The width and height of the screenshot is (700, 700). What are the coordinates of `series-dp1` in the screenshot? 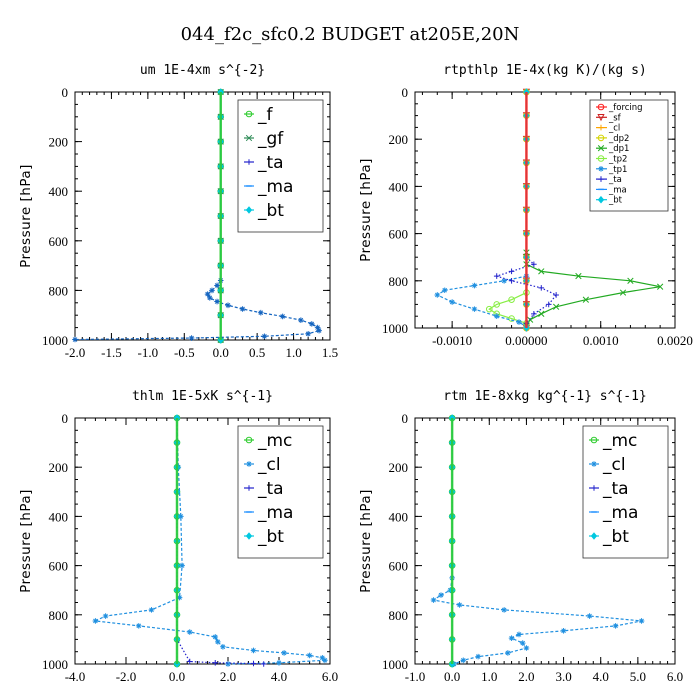 It's located at (593, 289).